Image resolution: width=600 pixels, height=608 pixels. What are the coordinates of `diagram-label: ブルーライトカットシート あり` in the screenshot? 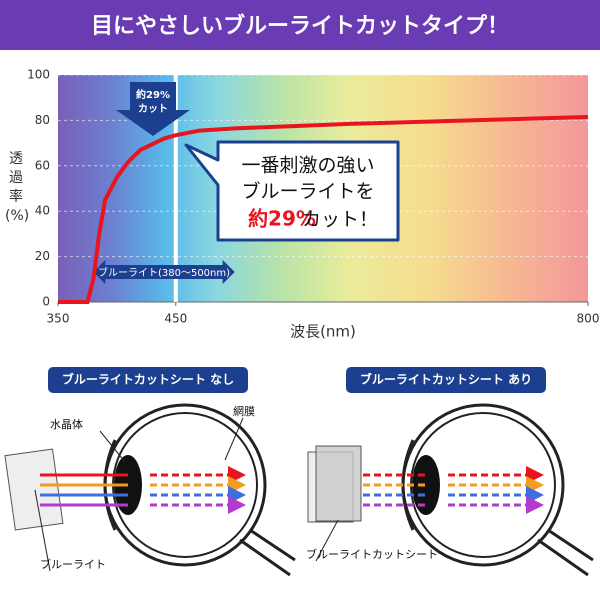 It's located at (446, 379).